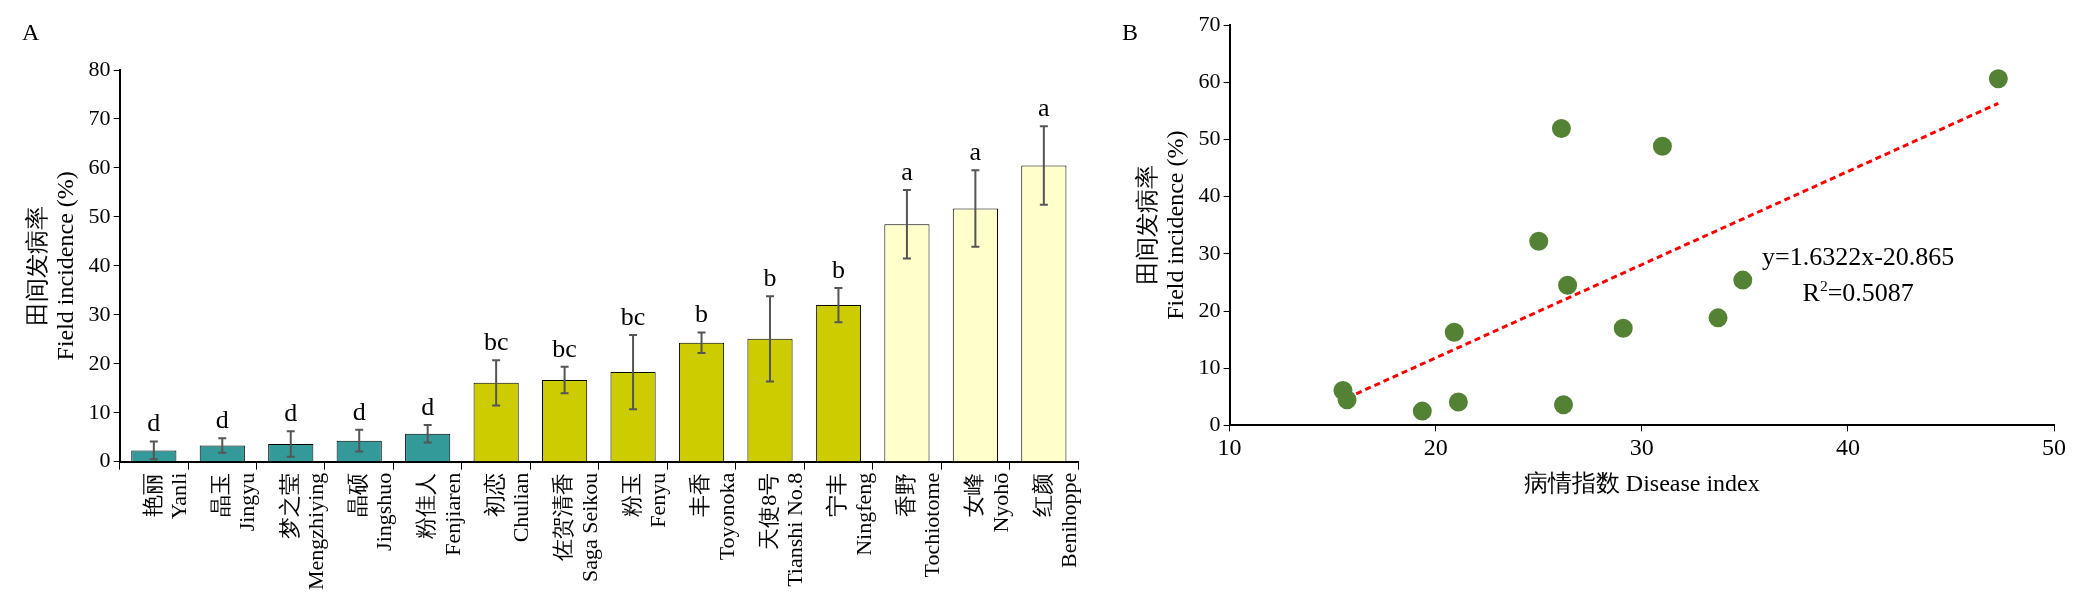 Image resolution: width=2084 pixels, height=593 pixels. Describe the element at coordinates (576, 527) in the screenshot. I see `x-tick-label: 佐贺清香 Saga Seikou` at that location.